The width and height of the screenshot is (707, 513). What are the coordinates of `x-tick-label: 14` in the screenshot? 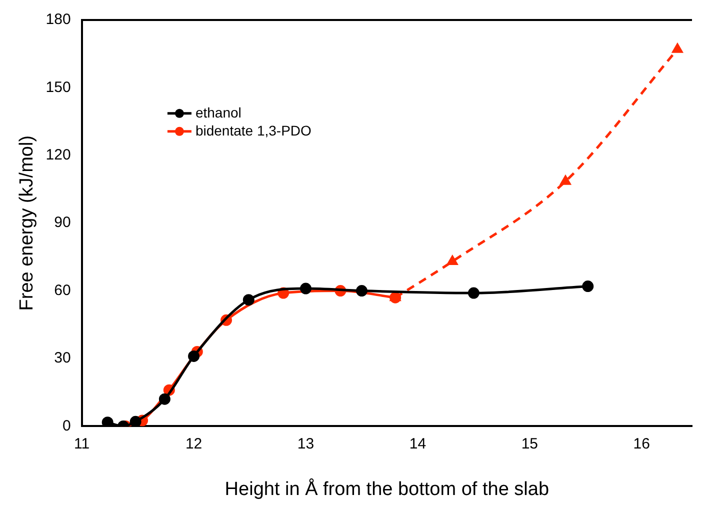 It's located at (417, 443).